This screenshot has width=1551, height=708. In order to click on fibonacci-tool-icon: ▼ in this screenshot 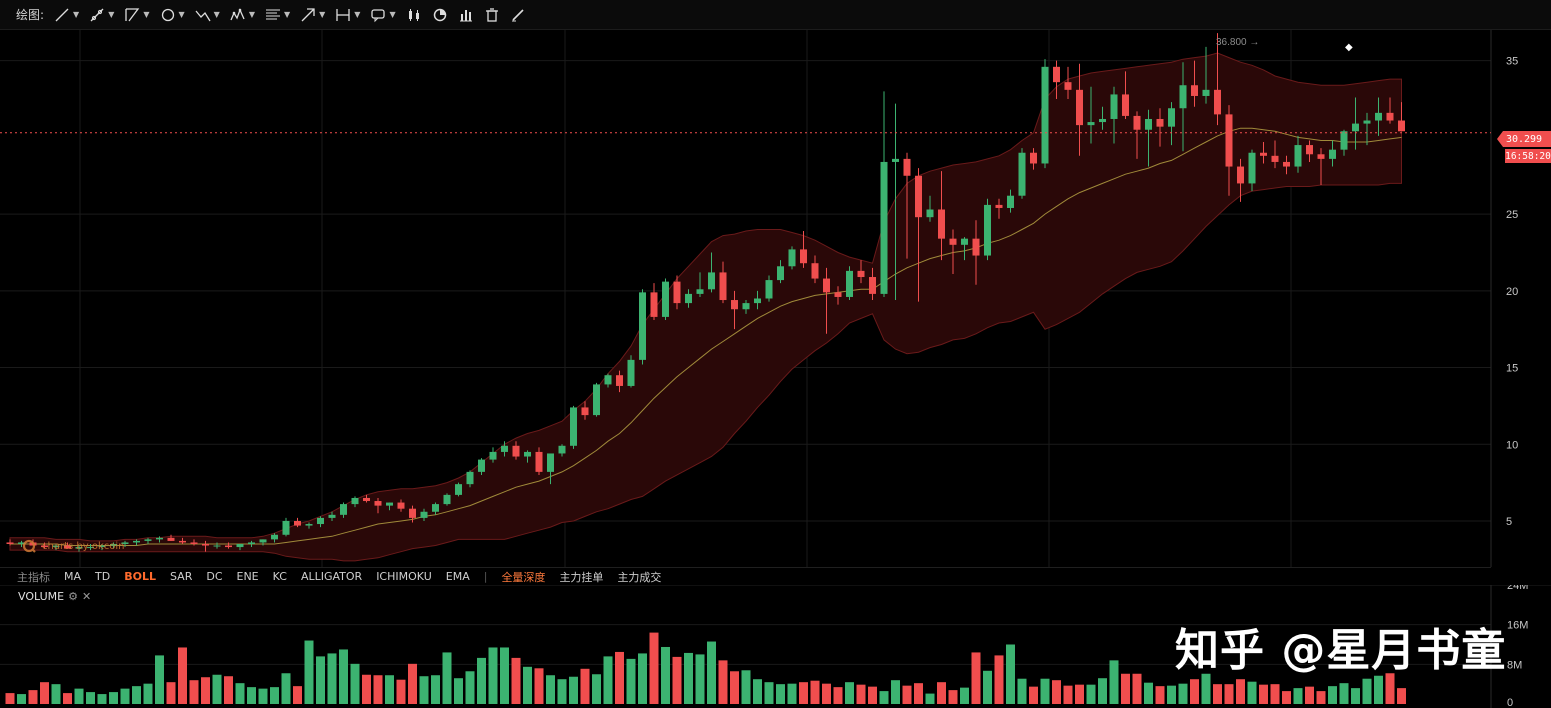, I will do `click(278, 14)`.